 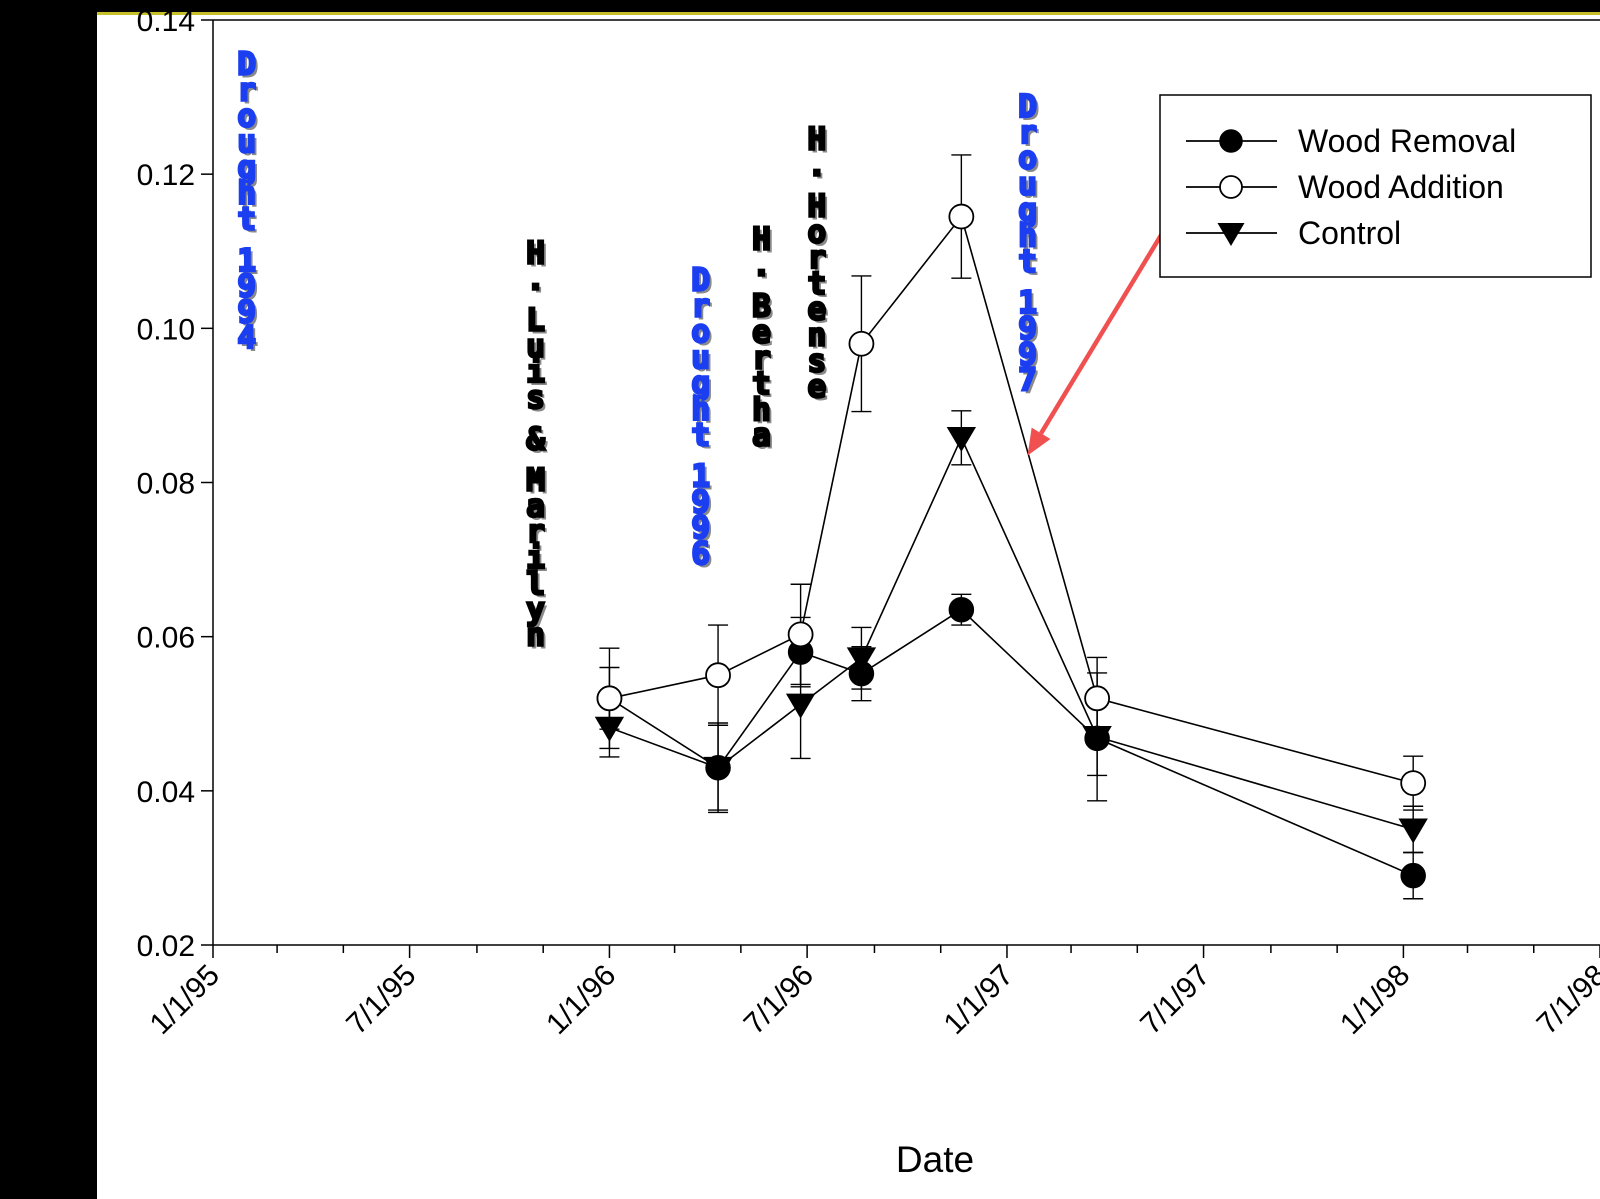 I want to click on legend-item: Wood Addition, so click(x=1345, y=187).